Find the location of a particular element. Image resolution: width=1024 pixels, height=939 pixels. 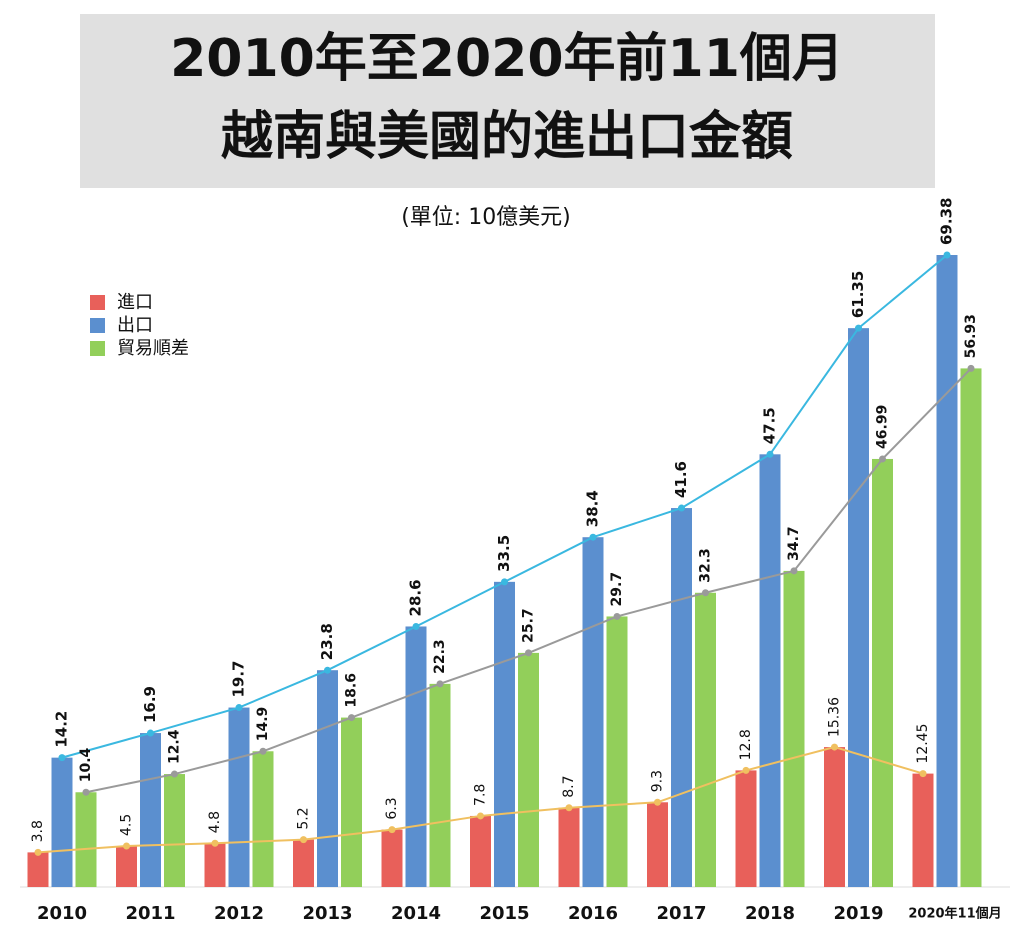

data-label: 10.4 is located at coordinates (86, 764).